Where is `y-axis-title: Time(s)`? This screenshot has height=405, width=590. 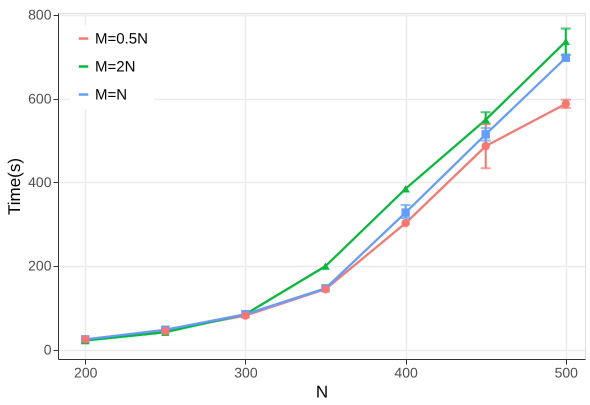
y-axis-title: Time(s) is located at coordinates (14, 186).